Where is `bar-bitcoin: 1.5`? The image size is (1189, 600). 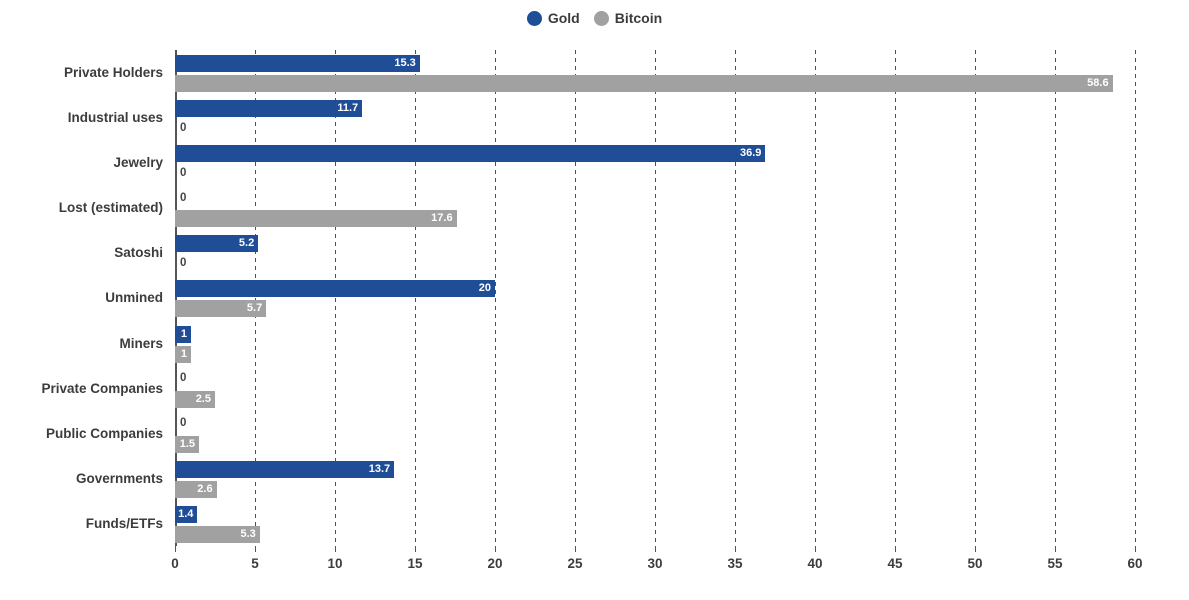
bar-bitcoin: 1.5 is located at coordinates (187, 444).